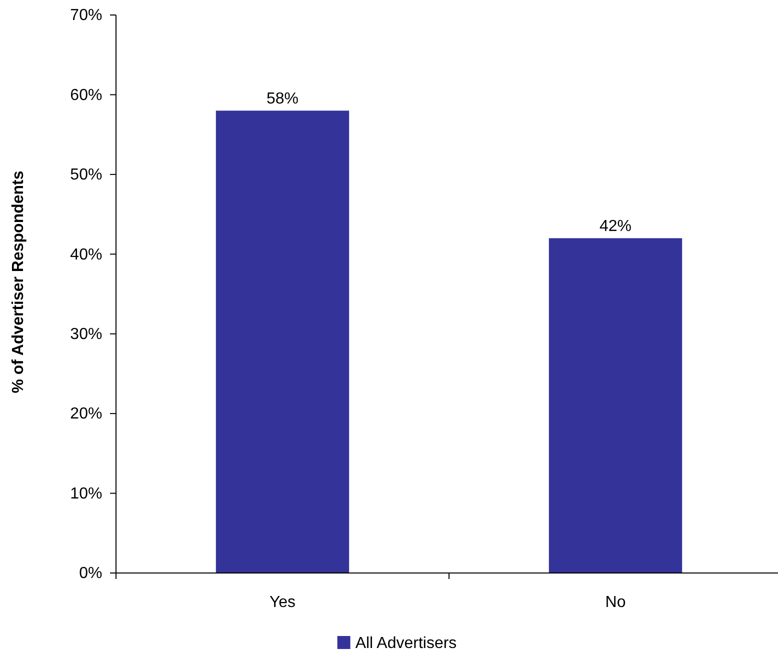 The image size is (778, 652). I want to click on y-tick-label: 0%, so click(90, 573).